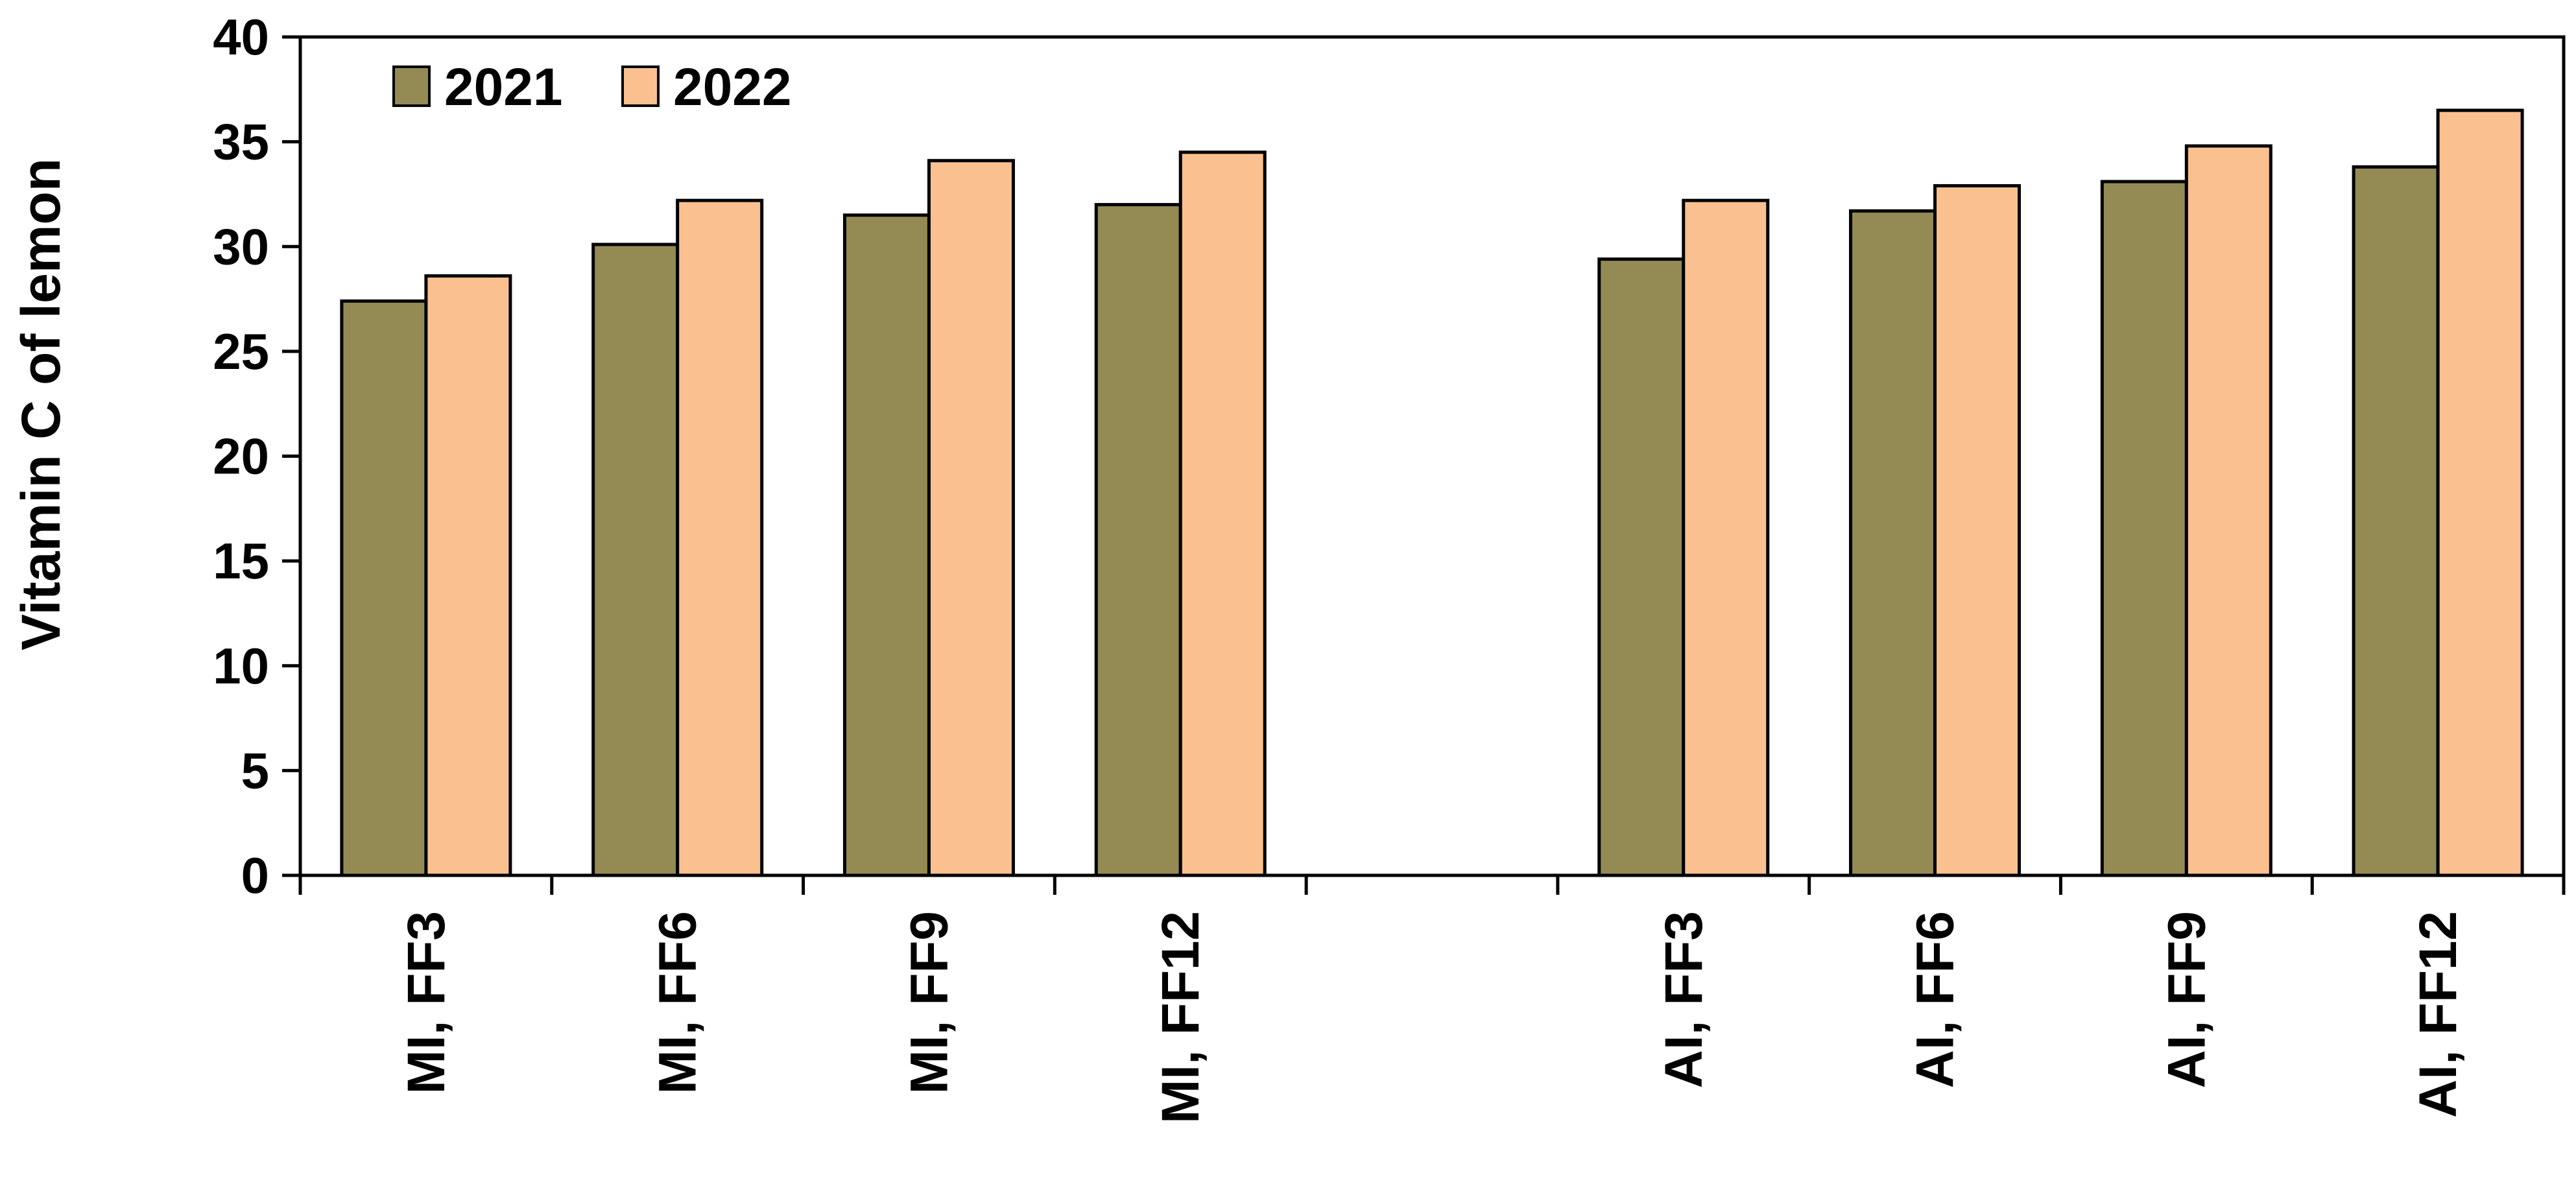 The width and height of the screenshot is (2576, 1184). Describe the element at coordinates (503, 87) in the screenshot. I see `legend-label-2021: 2021` at that location.